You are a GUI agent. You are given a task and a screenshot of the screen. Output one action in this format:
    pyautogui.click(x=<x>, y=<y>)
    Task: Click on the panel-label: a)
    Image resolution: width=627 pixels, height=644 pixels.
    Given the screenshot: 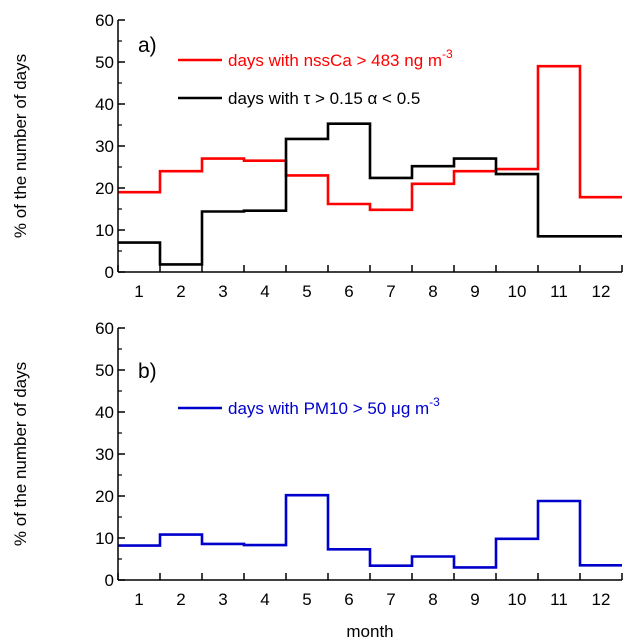 What is the action you would take?
    pyautogui.click(x=147, y=45)
    